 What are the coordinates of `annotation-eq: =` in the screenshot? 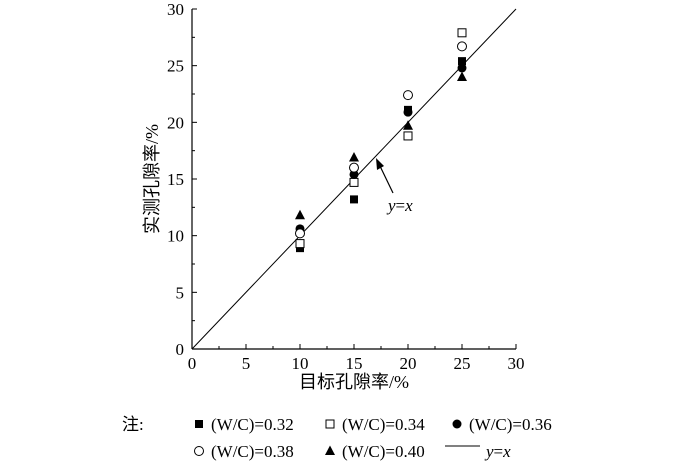 It's located at (401, 205).